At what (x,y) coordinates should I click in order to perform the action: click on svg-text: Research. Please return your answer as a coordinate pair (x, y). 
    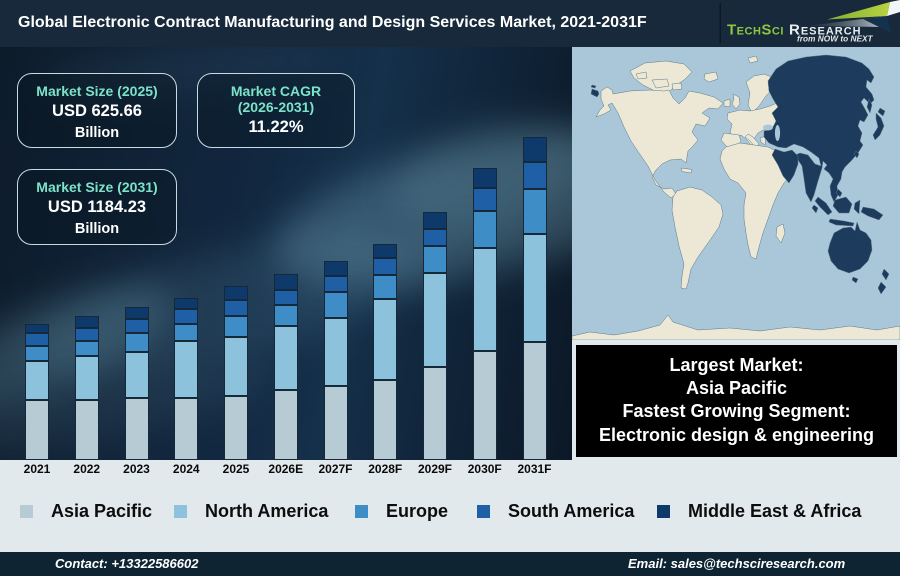
    Looking at the image, I should click on (825, 30).